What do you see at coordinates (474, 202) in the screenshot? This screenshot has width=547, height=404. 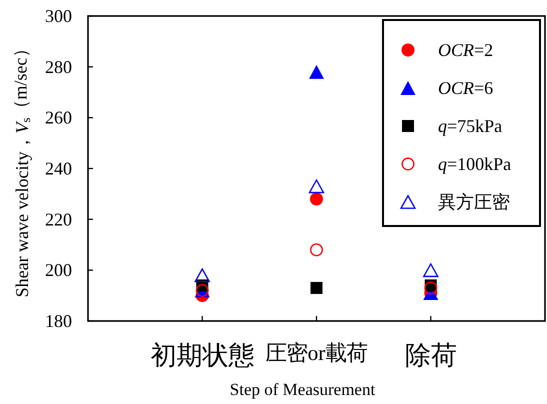 I see `legend-label: 異方圧密` at bounding box center [474, 202].